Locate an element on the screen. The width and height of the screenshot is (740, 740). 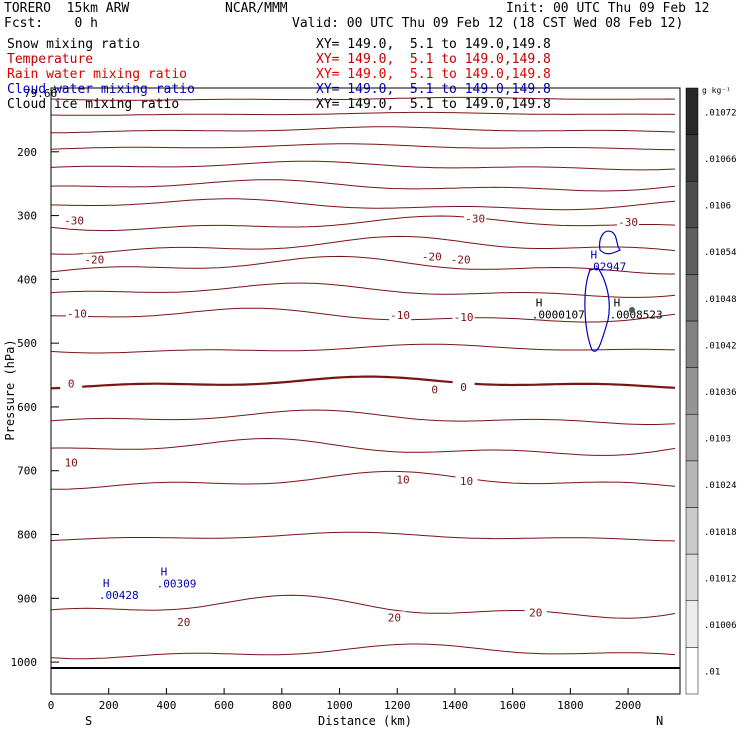
colorbar-label: .0103 is located at coordinates (717, 440).